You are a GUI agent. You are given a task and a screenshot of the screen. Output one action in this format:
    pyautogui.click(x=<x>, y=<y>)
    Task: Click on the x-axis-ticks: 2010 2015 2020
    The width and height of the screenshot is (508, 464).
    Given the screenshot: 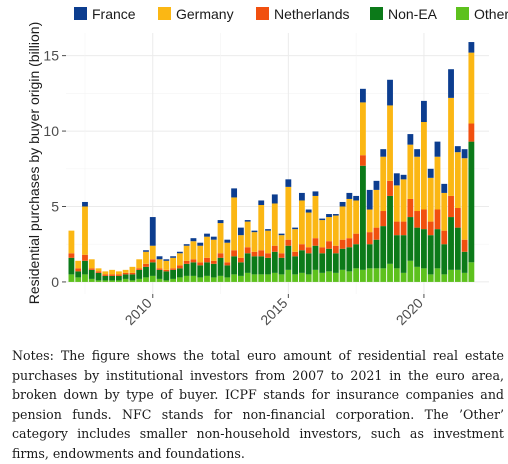 What is the action you would take?
    pyautogui.click(x=274, y=311)
    